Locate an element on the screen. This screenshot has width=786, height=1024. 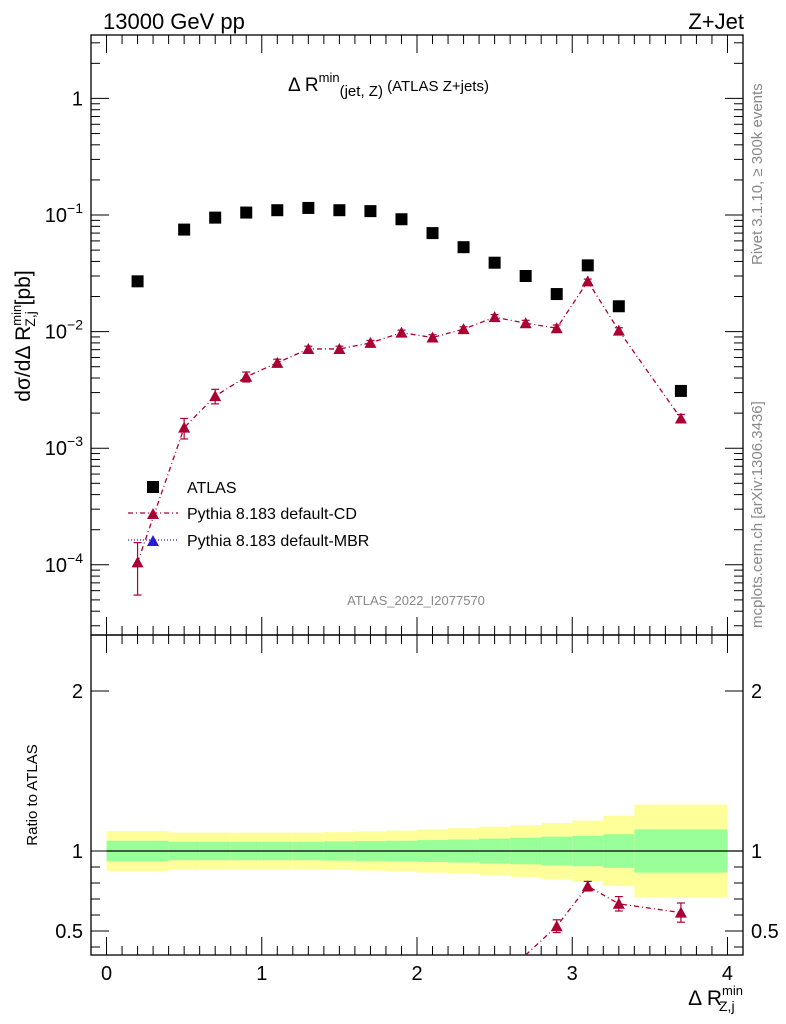
legend-marker-atlas is located at coordinates (153, 487).